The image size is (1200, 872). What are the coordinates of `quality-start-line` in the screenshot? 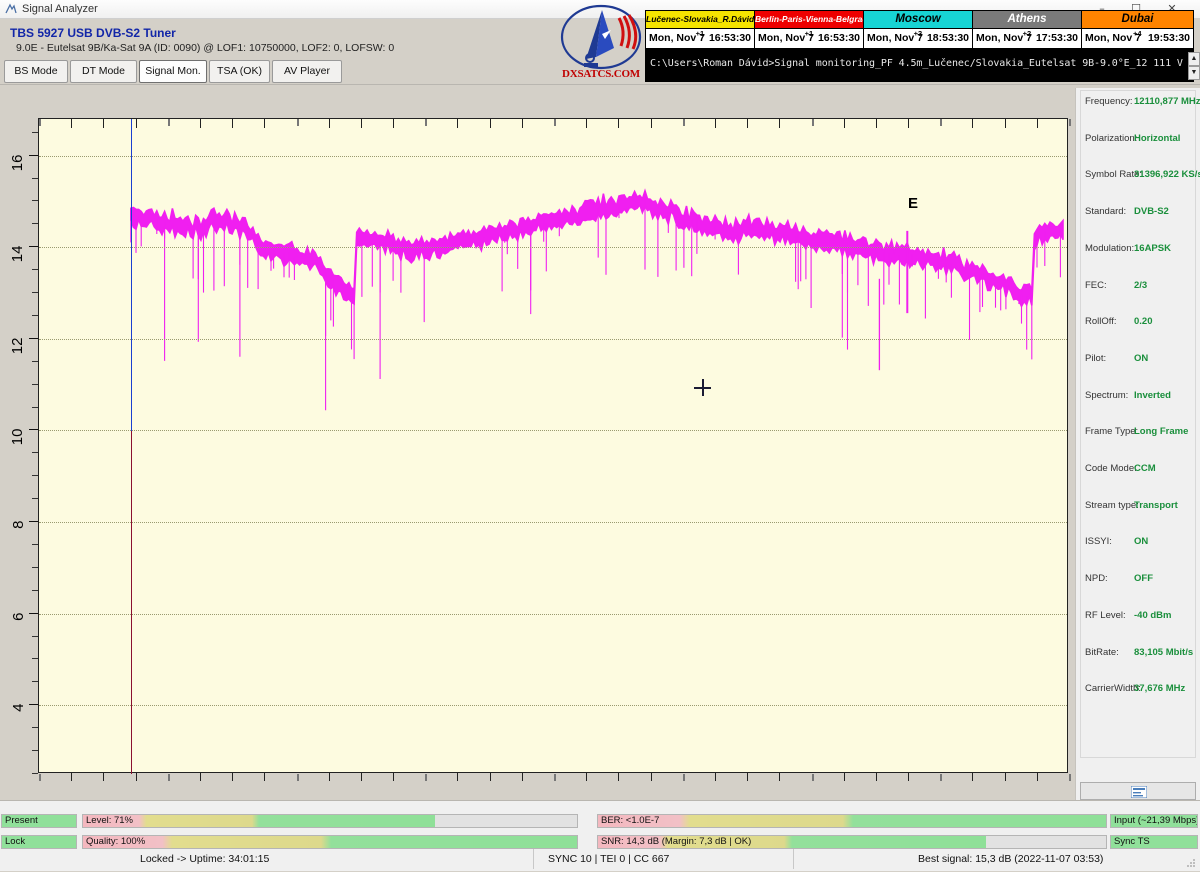 It's located at (131, 275).